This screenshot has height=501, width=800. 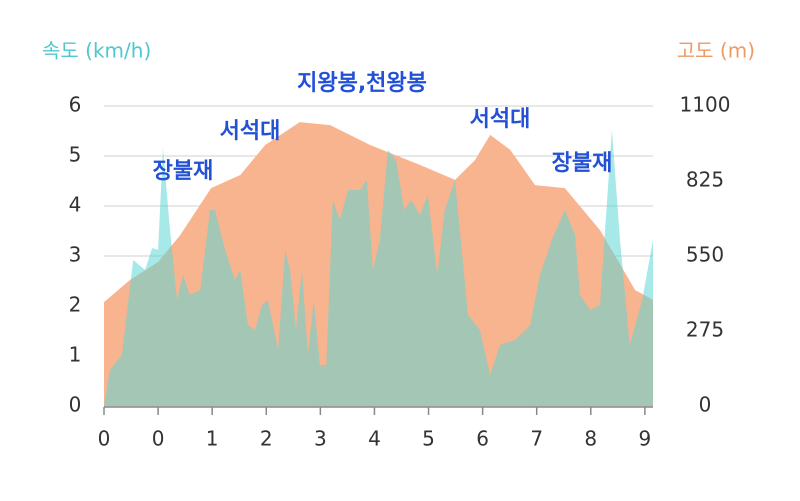 What do you see at coordinates (320, 439) in the screenshot?
I see `x-tick-label: 3` at bounding box center [320, 439].